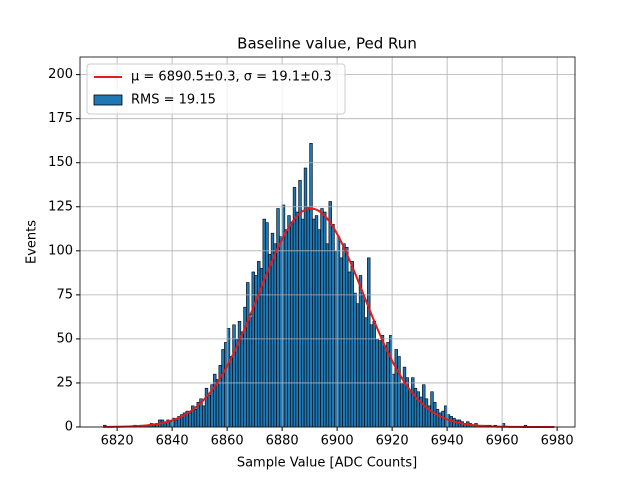 This screenshot has height=480, width=640. Describe the element at coordinates (64, 382) in the screenshot. I see `y-tick-label: 25` at that location.